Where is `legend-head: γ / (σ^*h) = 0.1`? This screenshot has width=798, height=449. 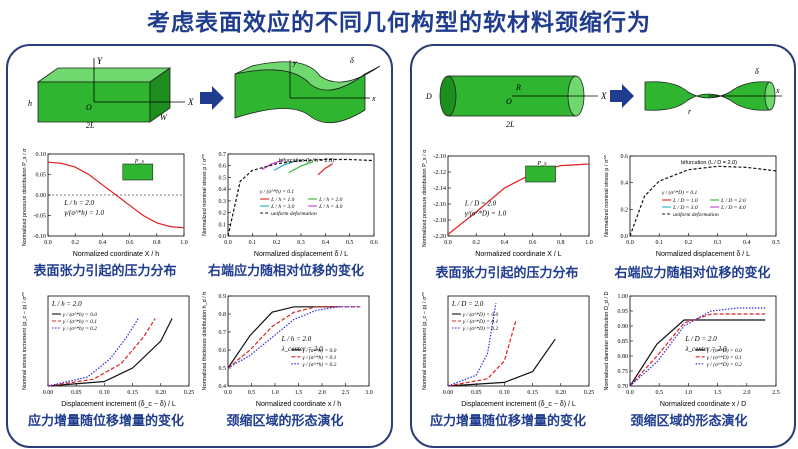
legend-head: γ / (σ^*h) = 0.1 is located at coordinates (277, 191).